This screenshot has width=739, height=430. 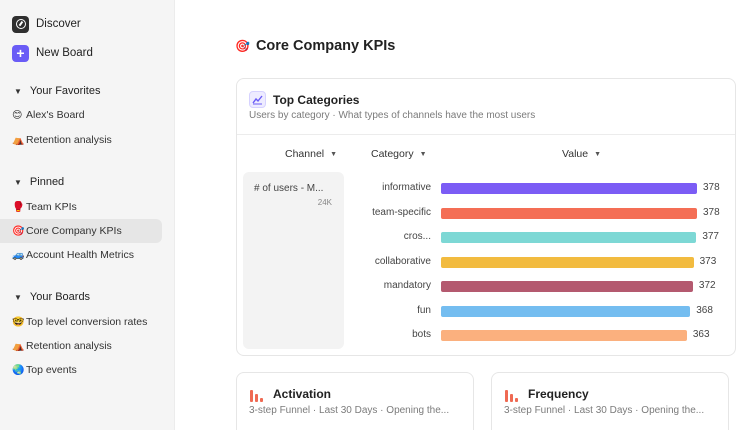 What do you see at coordinates (17, 115) in the screenshot?
I see `smile-emoji-icon: 😊` at bounding box center [17, 115].